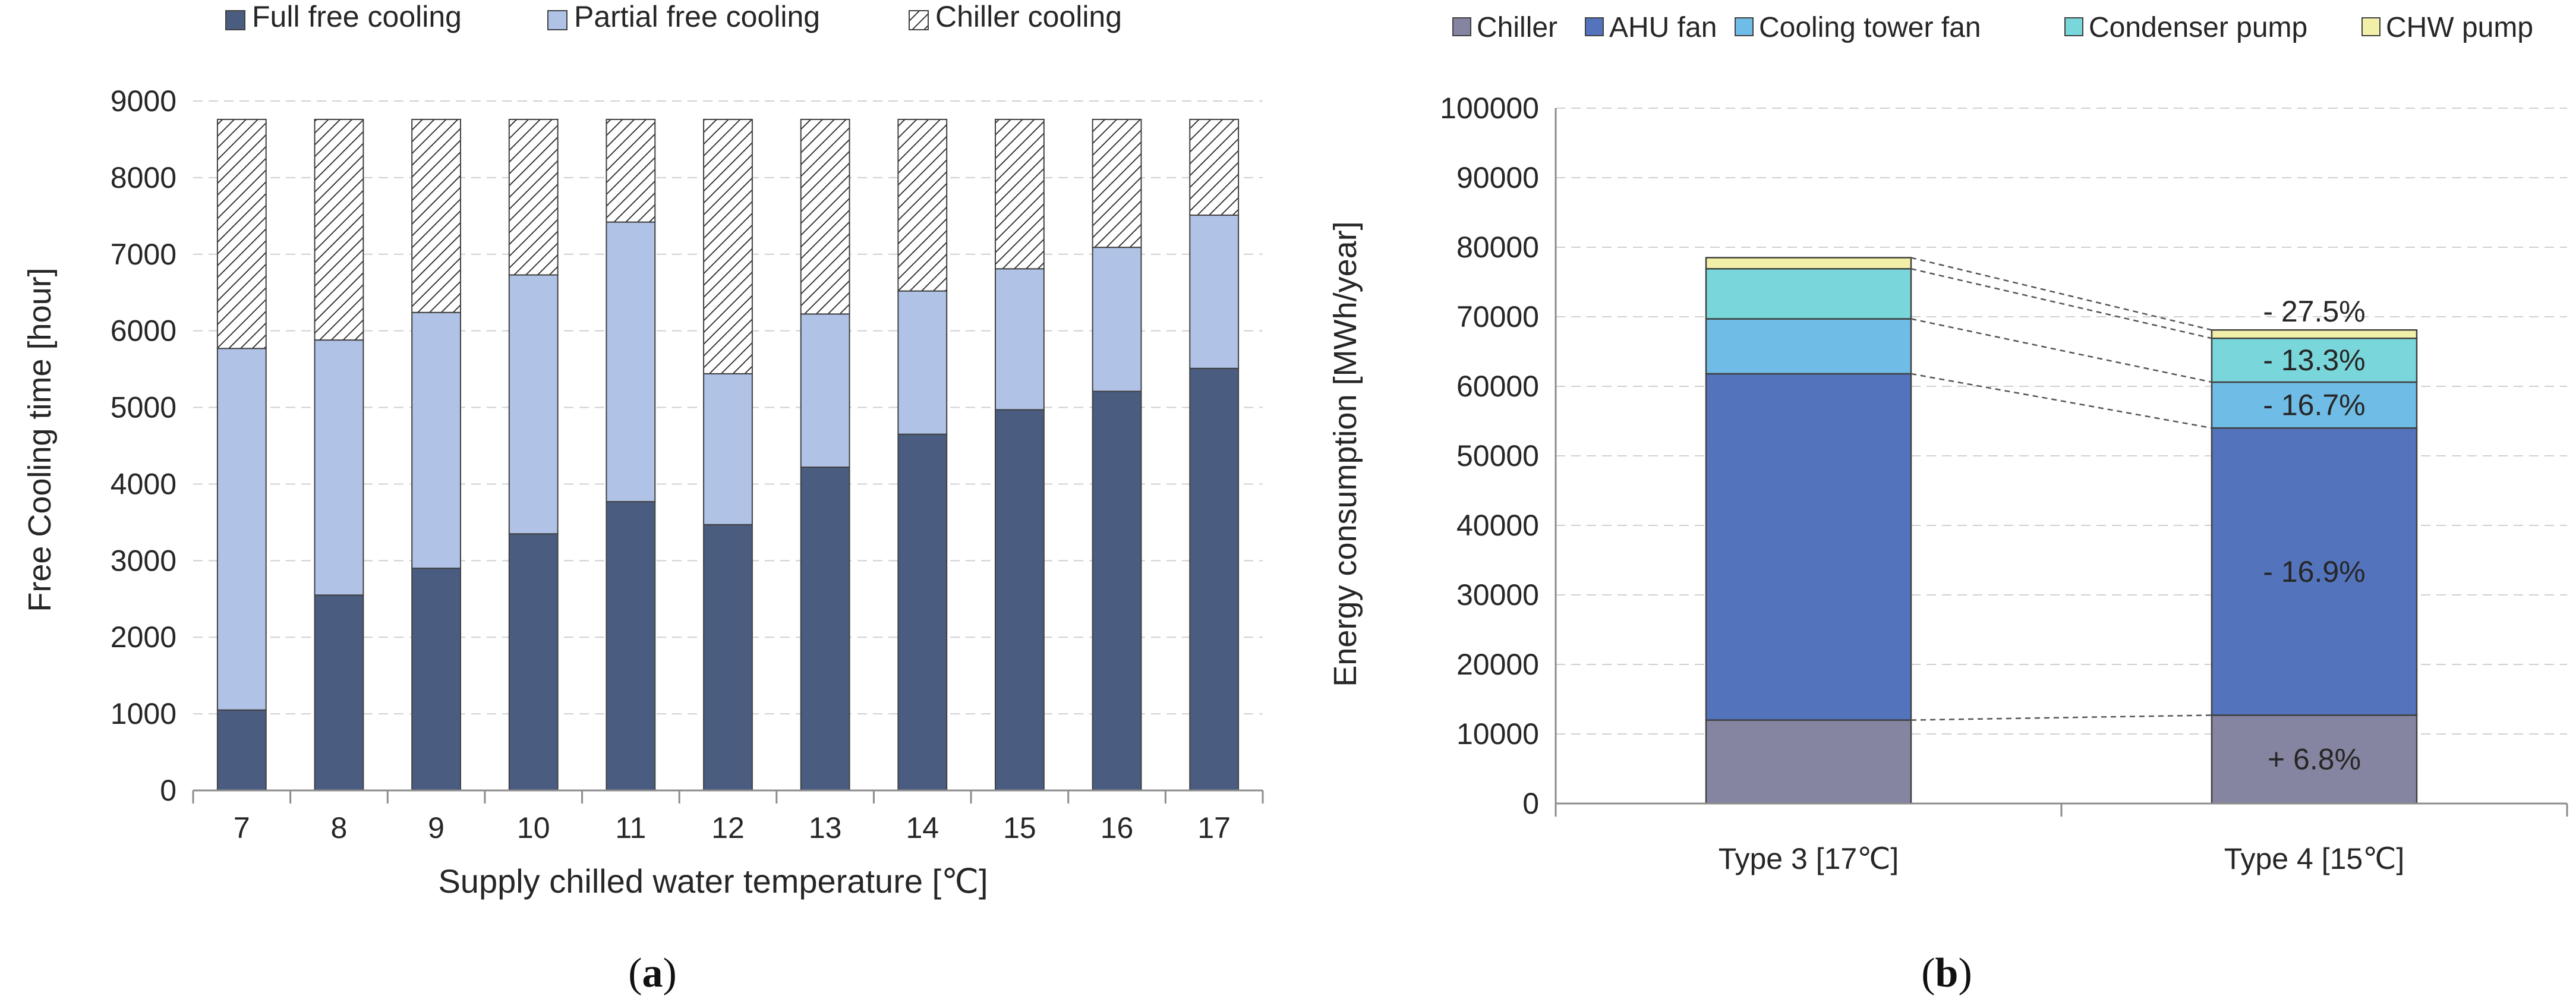 Image resolution: width=2576 pixels, height=1002 pixels. I want to click on chart-b-y-tick-label: 10000, so click(1497, 734).